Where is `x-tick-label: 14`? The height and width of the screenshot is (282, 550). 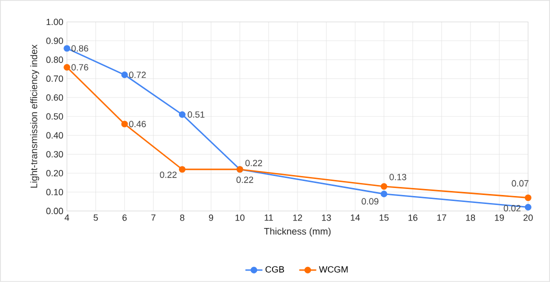 x-tick-label: 14 is located at coordinates (355, 217).